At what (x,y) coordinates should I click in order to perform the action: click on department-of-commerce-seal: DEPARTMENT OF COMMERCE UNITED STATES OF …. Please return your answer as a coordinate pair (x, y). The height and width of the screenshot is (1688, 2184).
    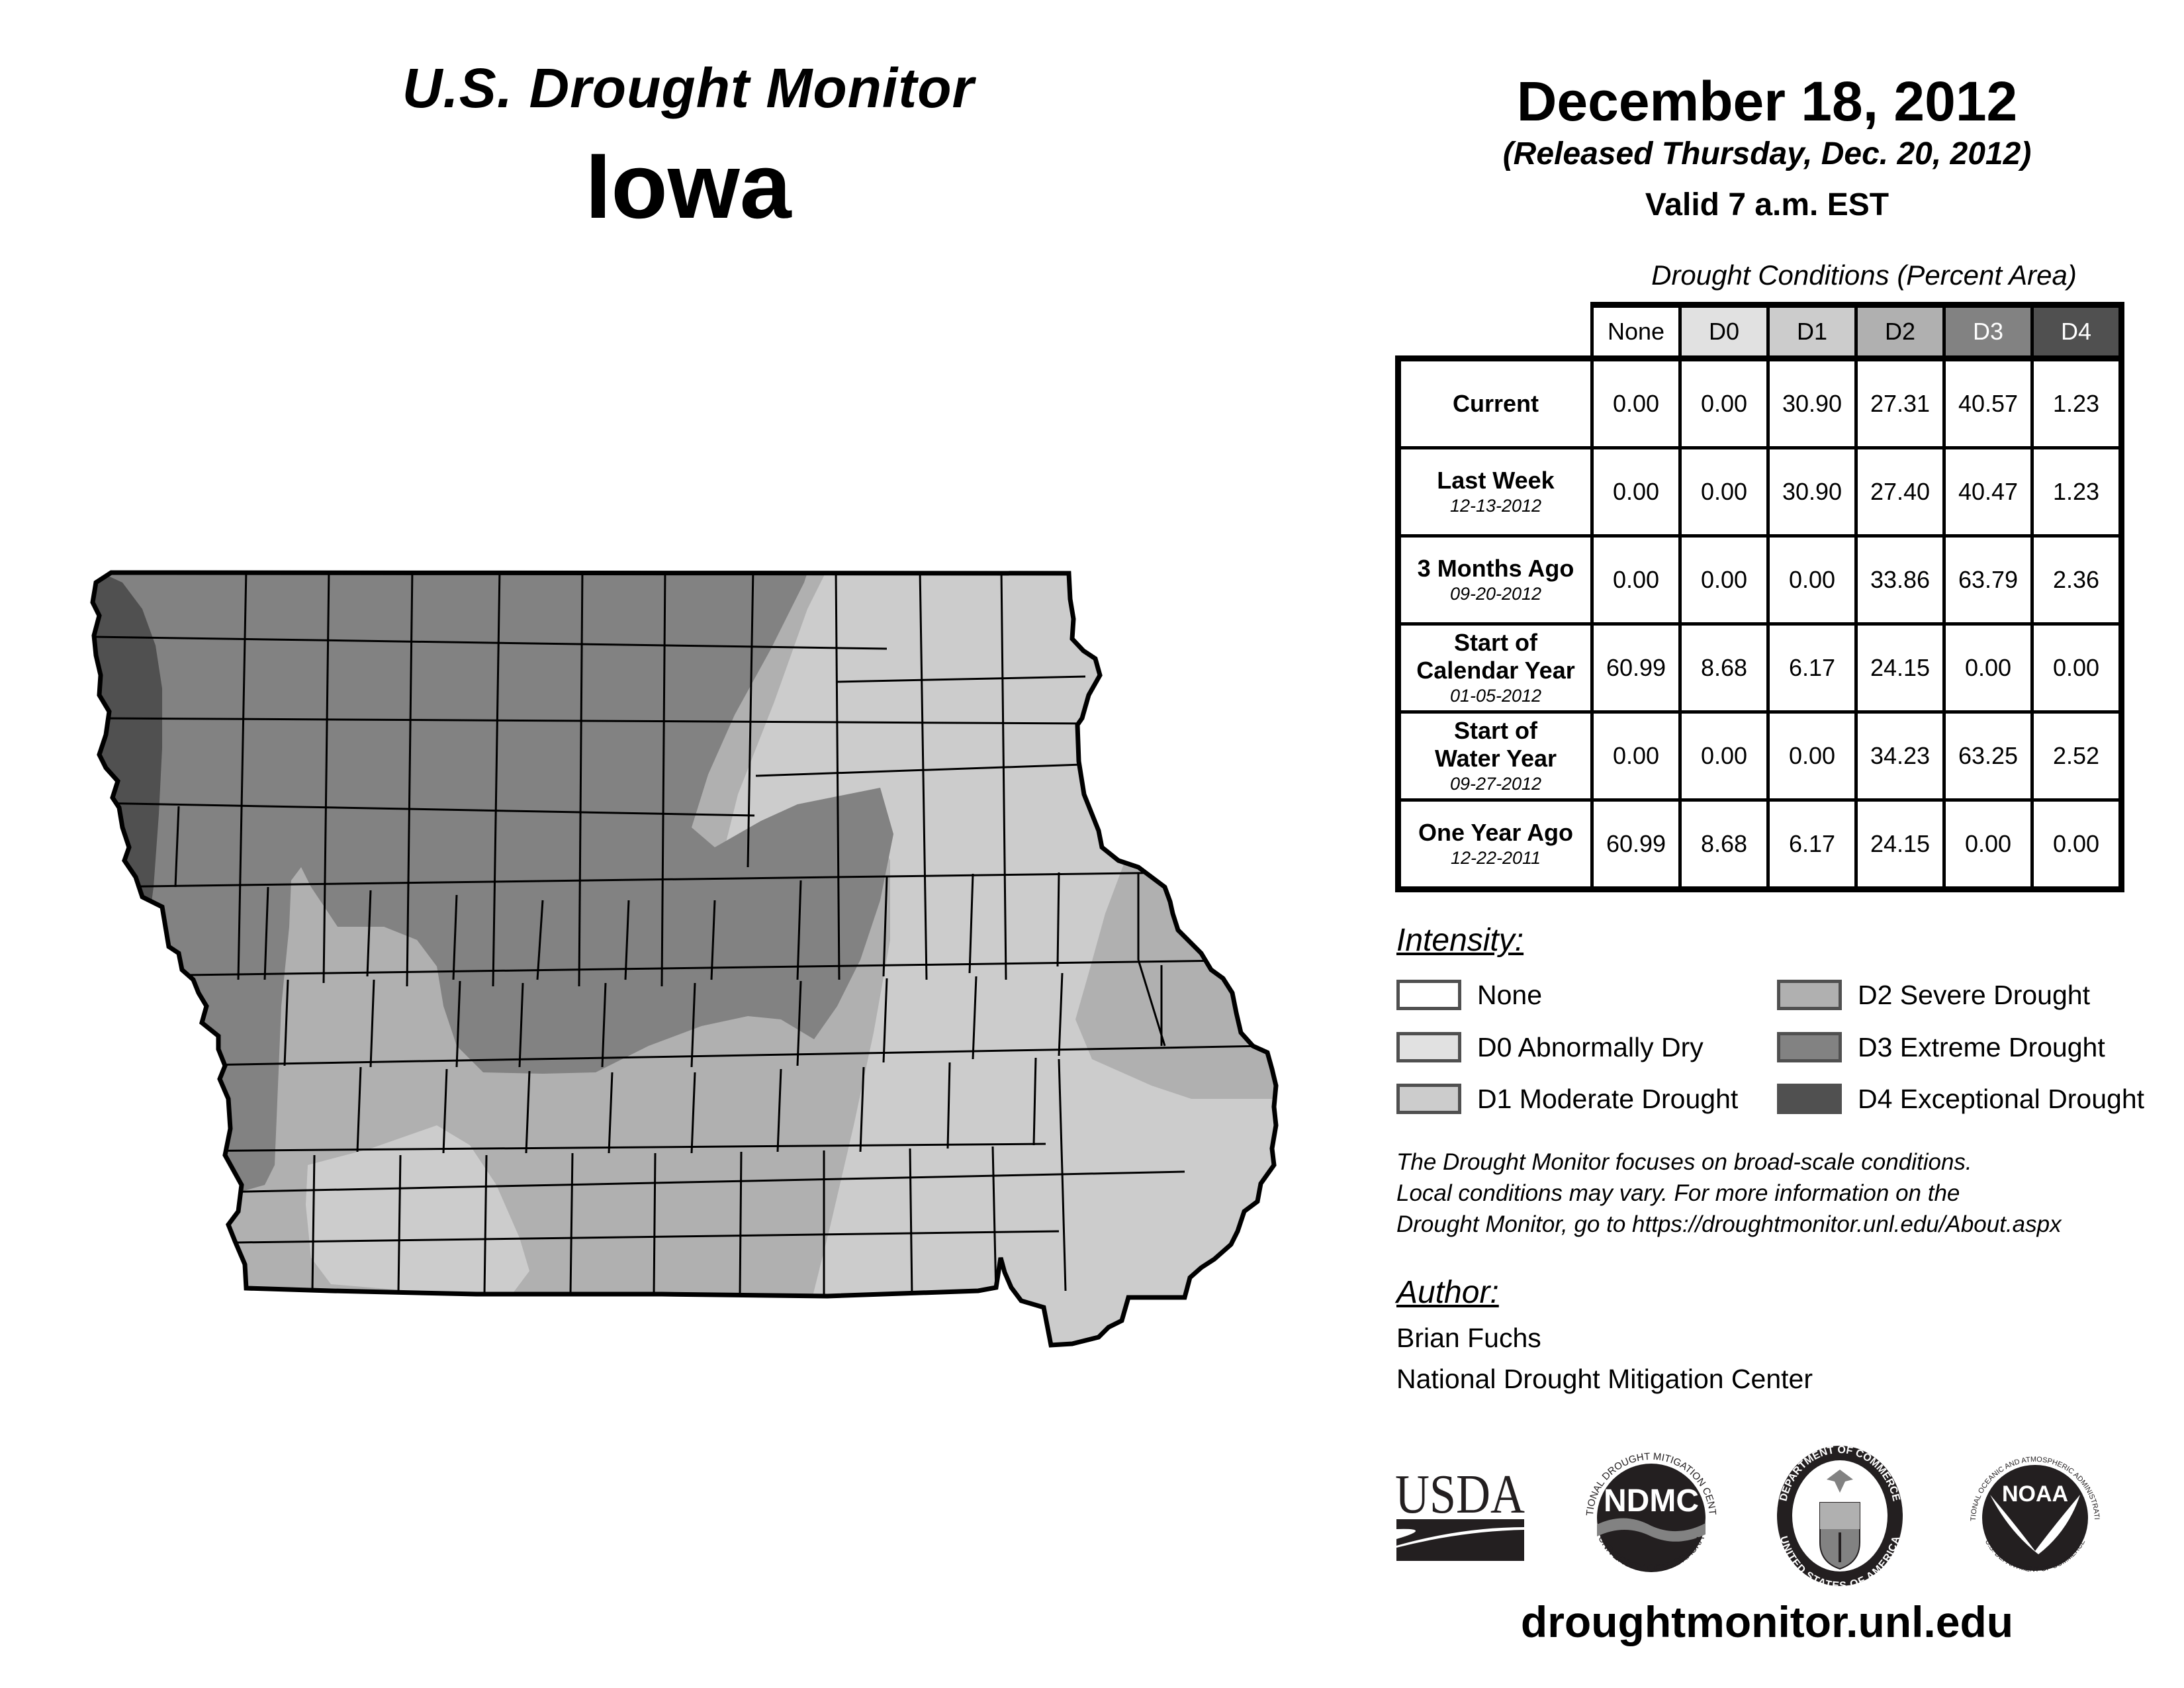
    Looking at the image, I should click on (1840, 1516).